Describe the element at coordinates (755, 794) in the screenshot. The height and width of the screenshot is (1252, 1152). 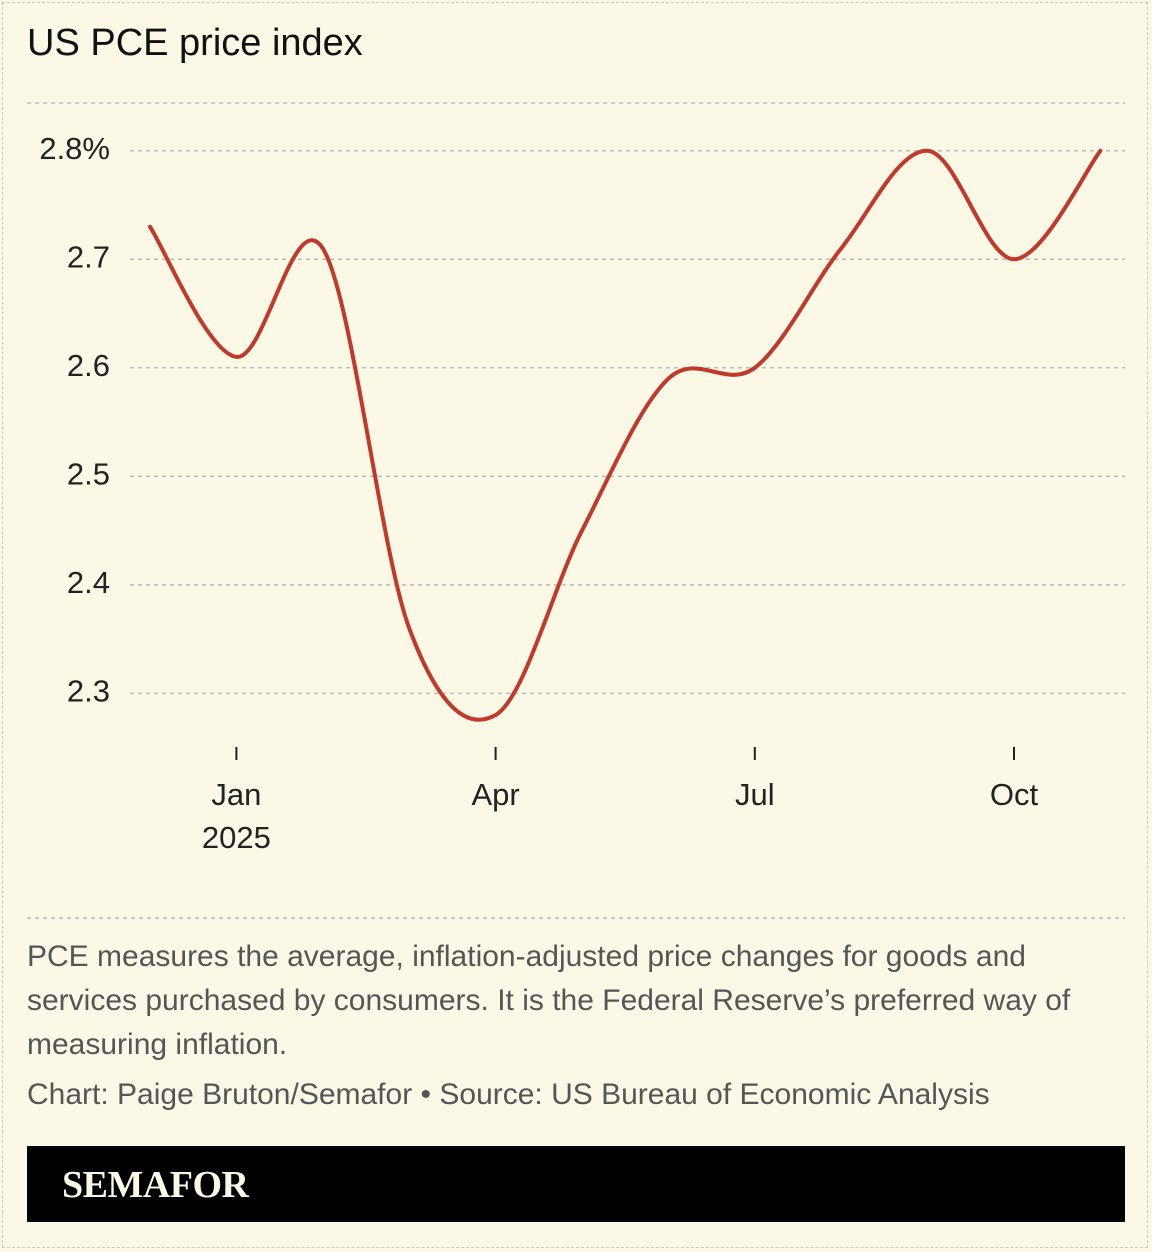
I see `x-tick-label: Jul` at that location.